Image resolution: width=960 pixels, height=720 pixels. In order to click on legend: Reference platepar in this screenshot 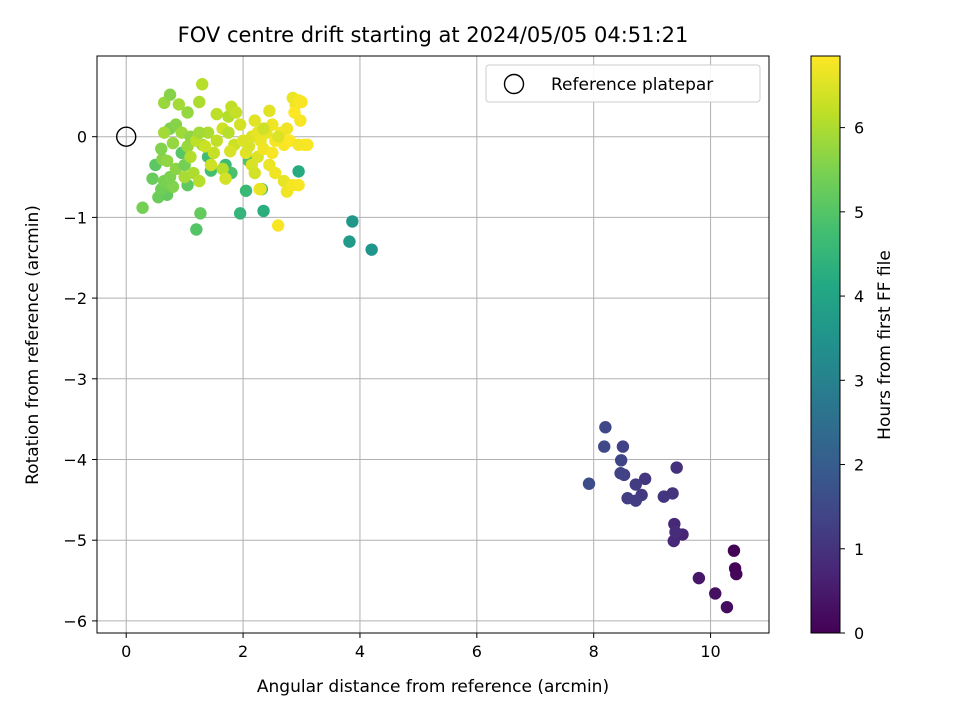, I will do `click(623, 83)`.